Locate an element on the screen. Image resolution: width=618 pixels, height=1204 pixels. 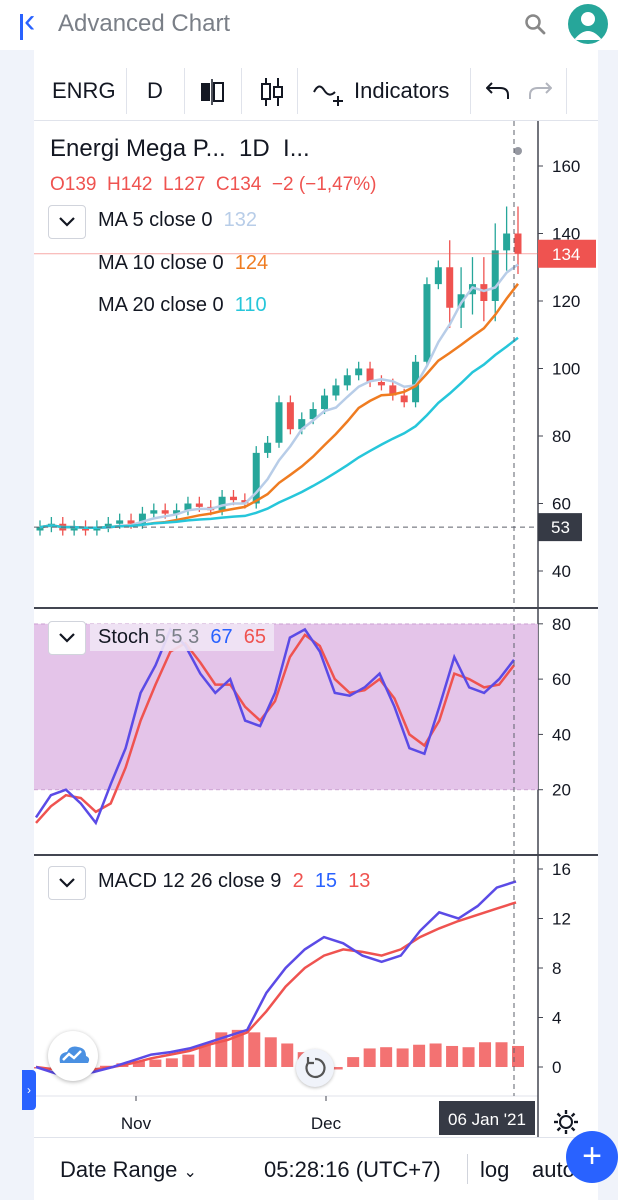
log-toggle: log is located at coordinates (495, 1169).